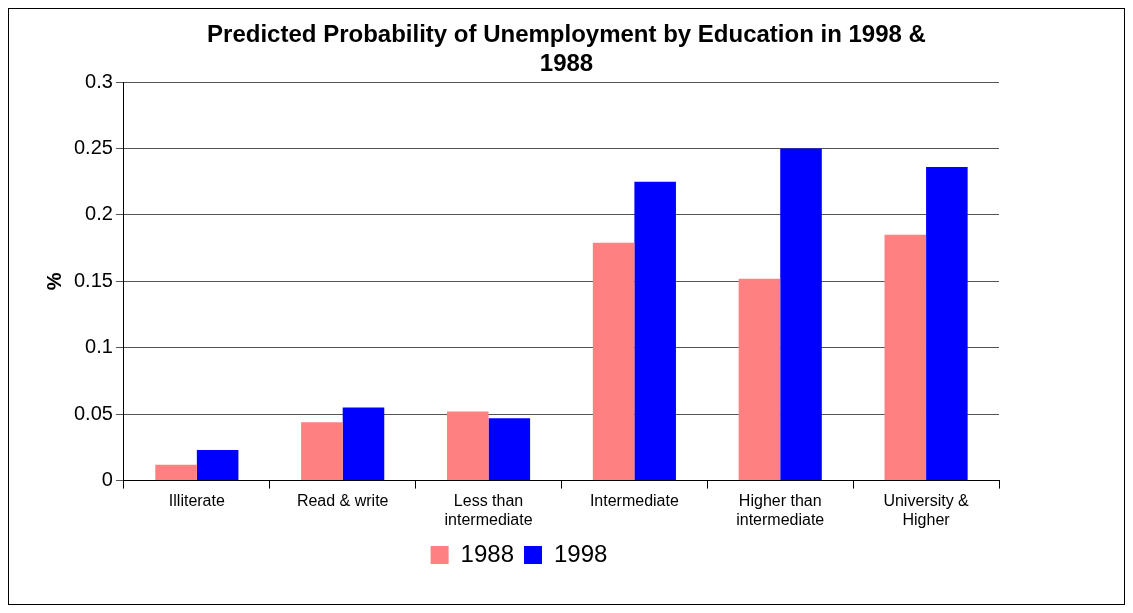  Describe the element at coordinates (566, 48) in the screenshot. I see `chart-title: Predicted Probability of Unemployment by Education in 1998 & 1988` at that location.